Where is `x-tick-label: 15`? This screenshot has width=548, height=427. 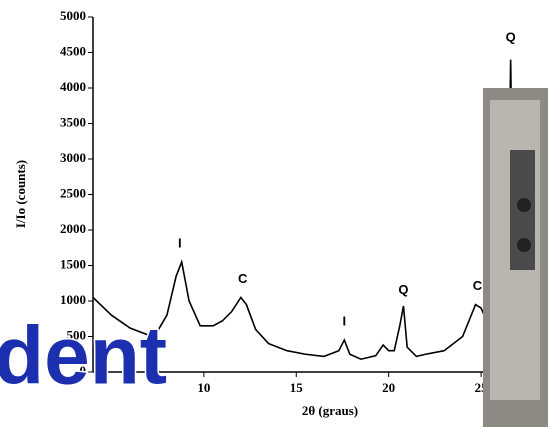
x-tick-label: 15 is located at coordinates (297, 387).